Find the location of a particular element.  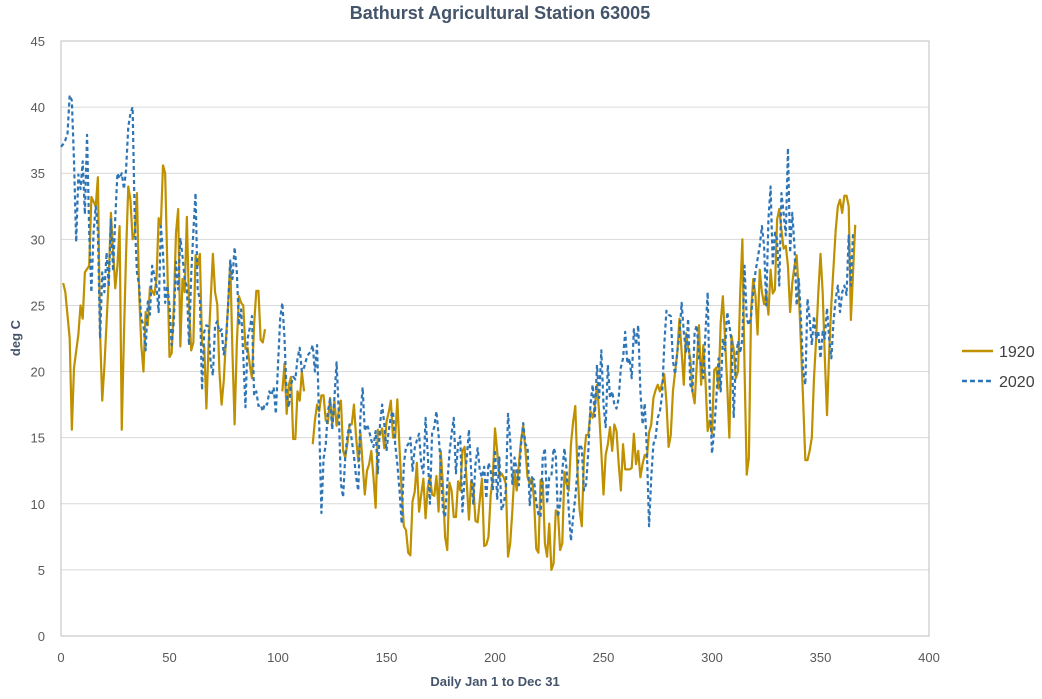

y-axis-title: deg C is located at coordinates (15, 337).